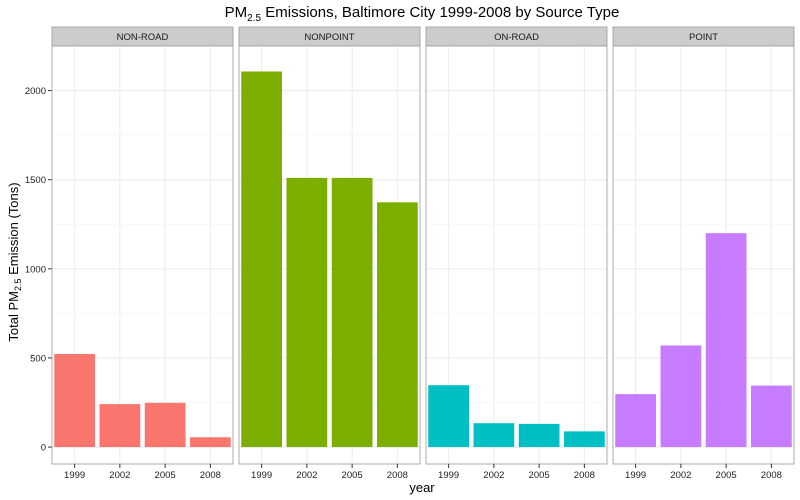 This screenshot has width=800, height=500. Describe the element at coordinates (35, 269) in the screenshot. I see `y-tick-label: 1000` at that location.